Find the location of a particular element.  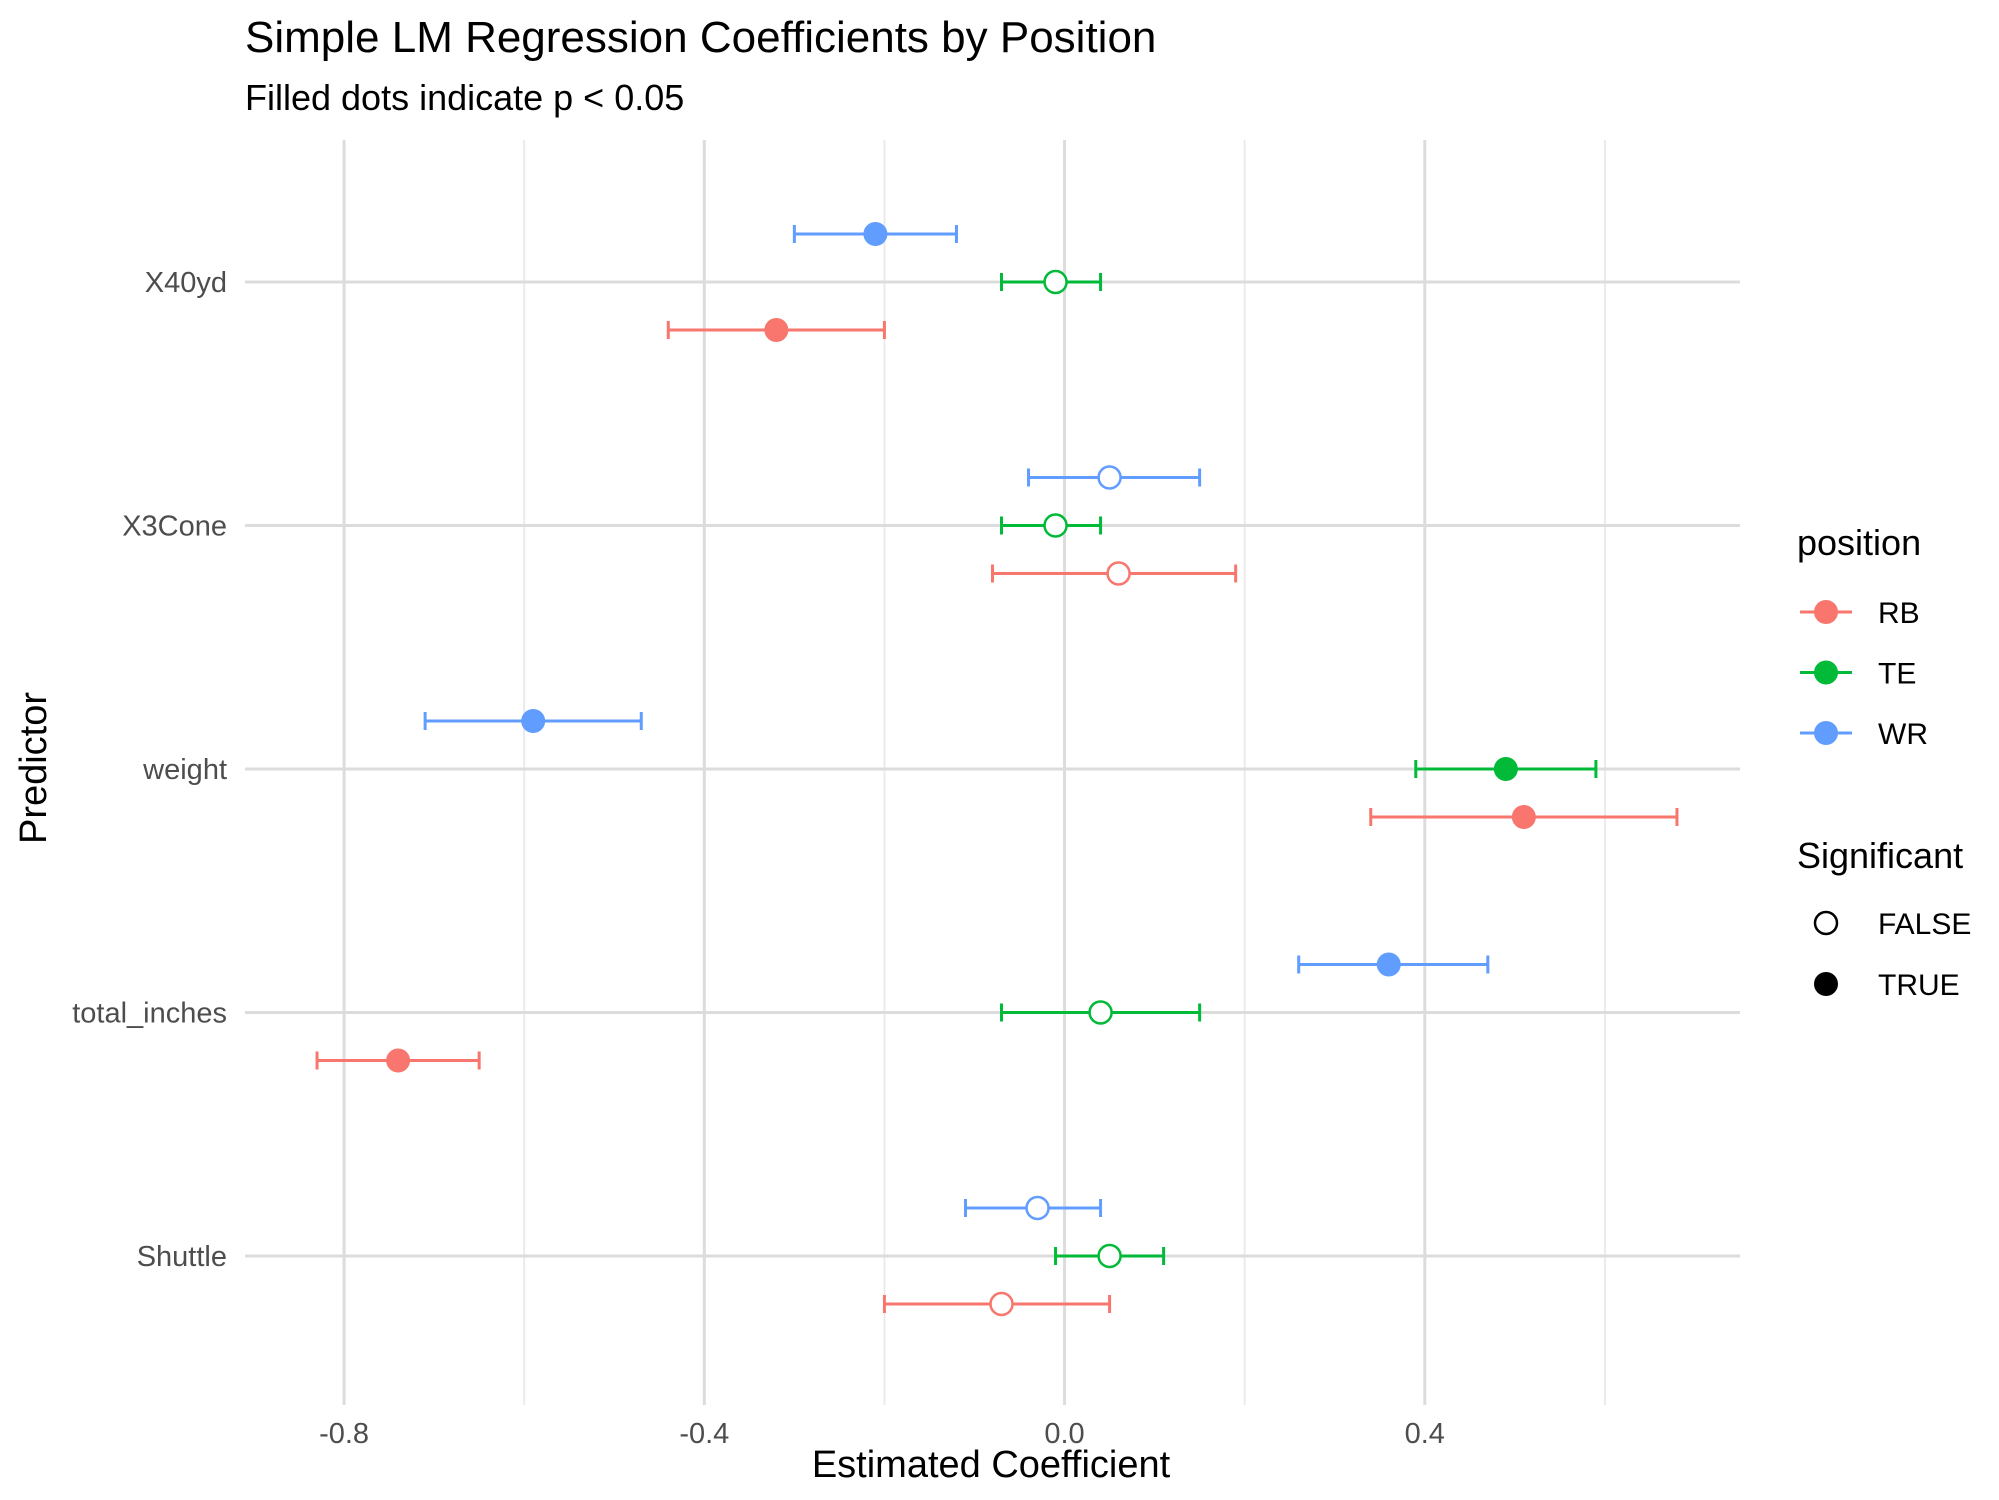

coef-WR-weight is located at coordinates (533, 721).